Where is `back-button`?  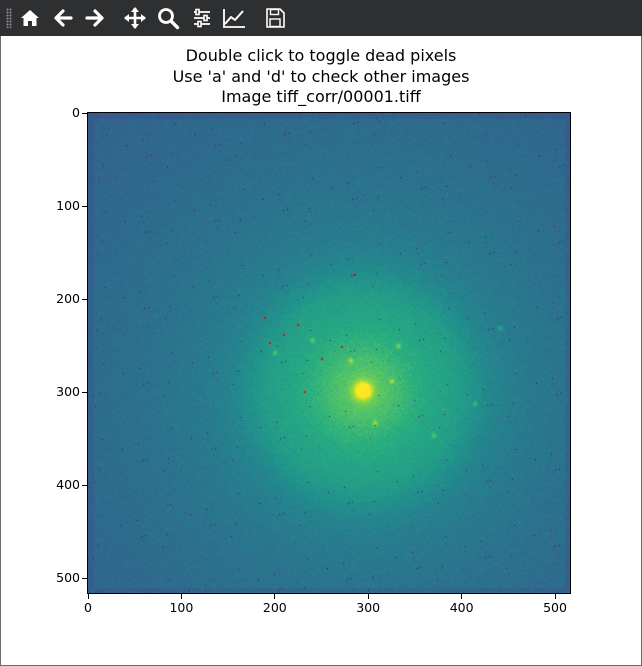
back-button is located at coordinates (63, 18).